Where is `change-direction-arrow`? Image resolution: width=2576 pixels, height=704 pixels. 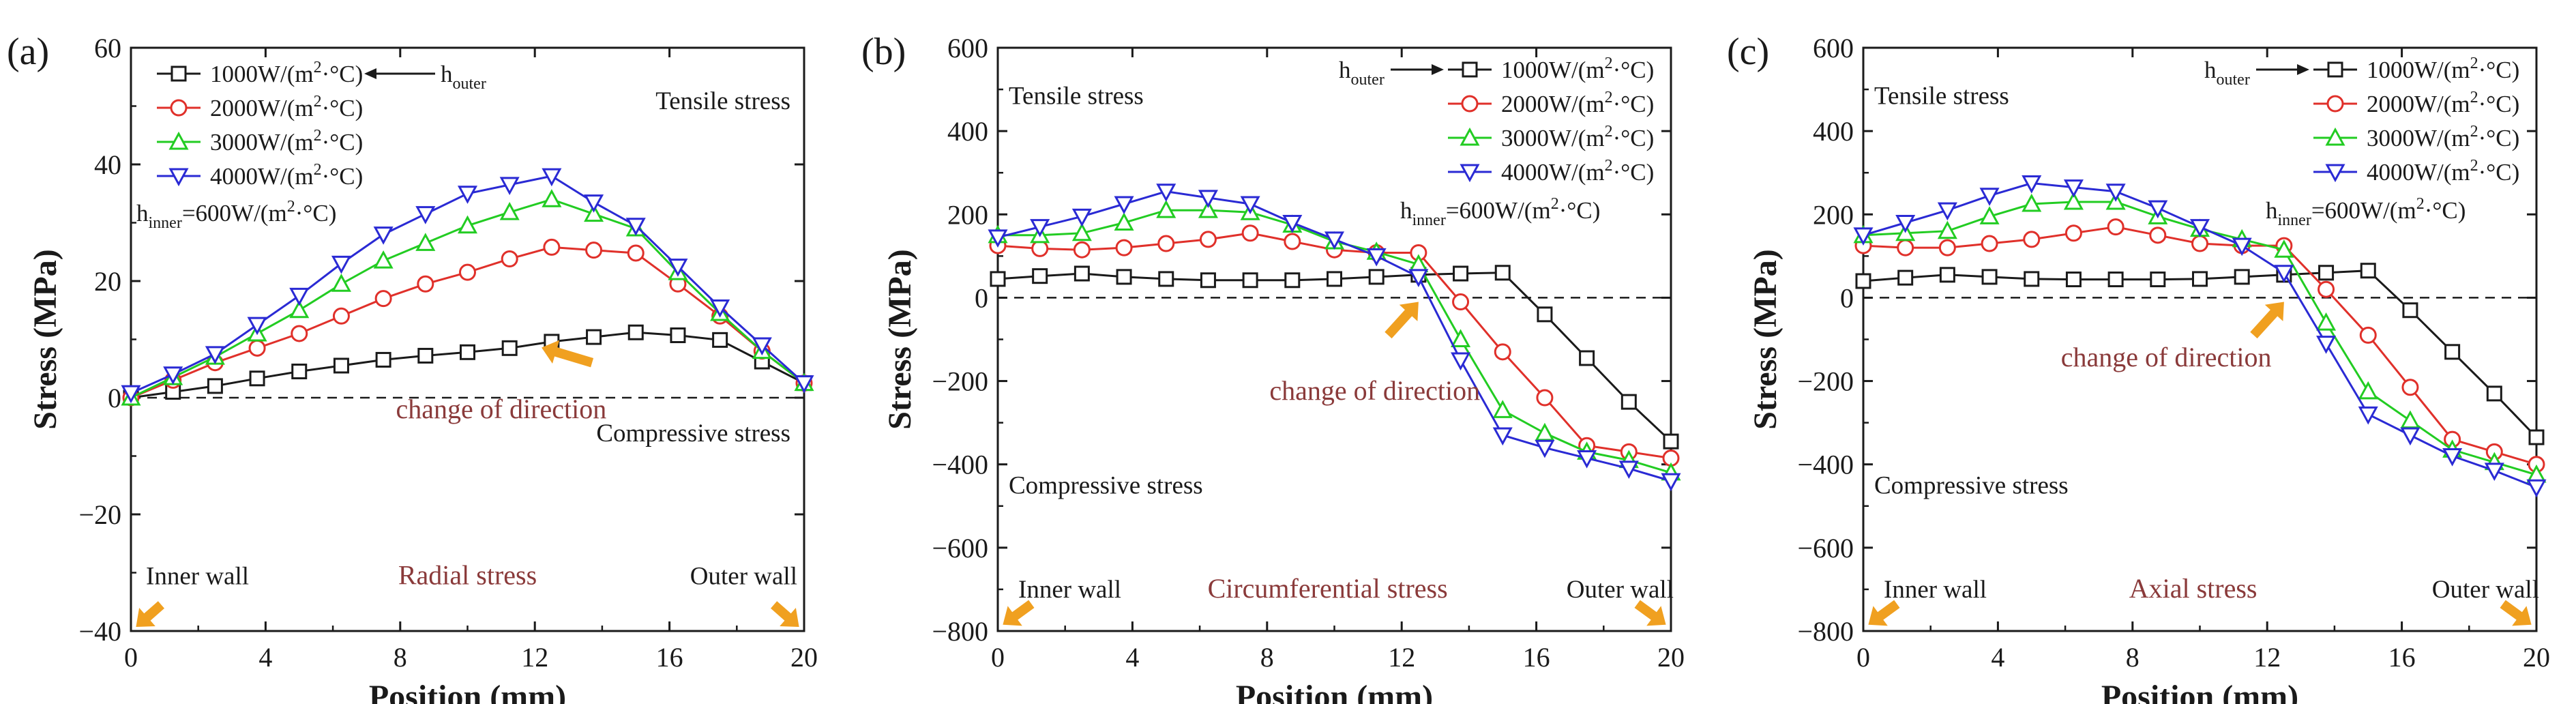
change-direction-arrow is located at coordinates (1402, 320).